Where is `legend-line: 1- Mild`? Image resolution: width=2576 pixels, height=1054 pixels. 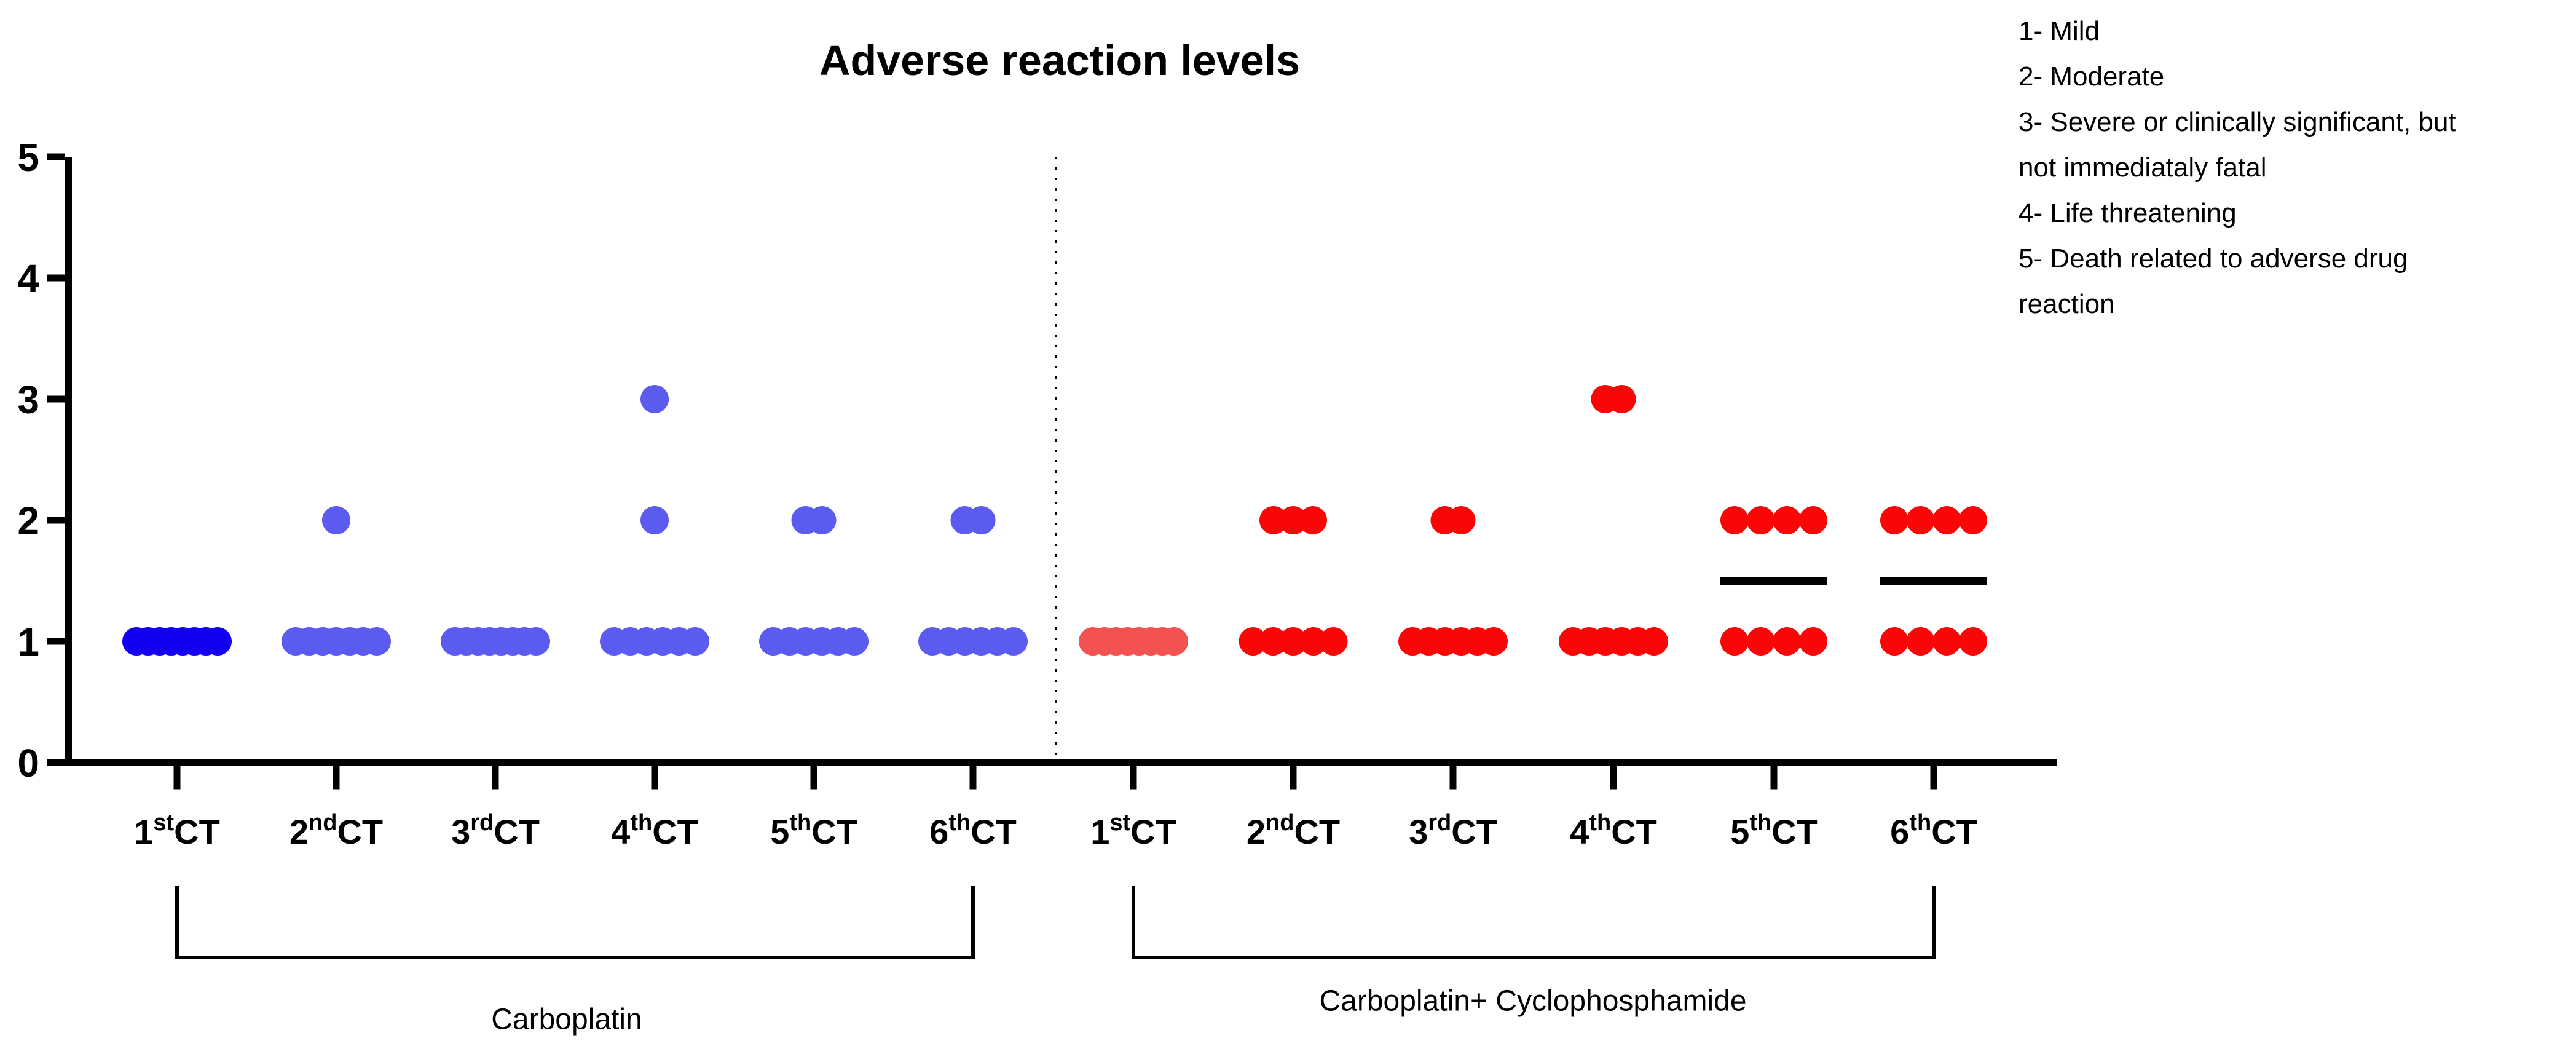
legend-line: 1- Mild is located at coordinates (2060, 31).